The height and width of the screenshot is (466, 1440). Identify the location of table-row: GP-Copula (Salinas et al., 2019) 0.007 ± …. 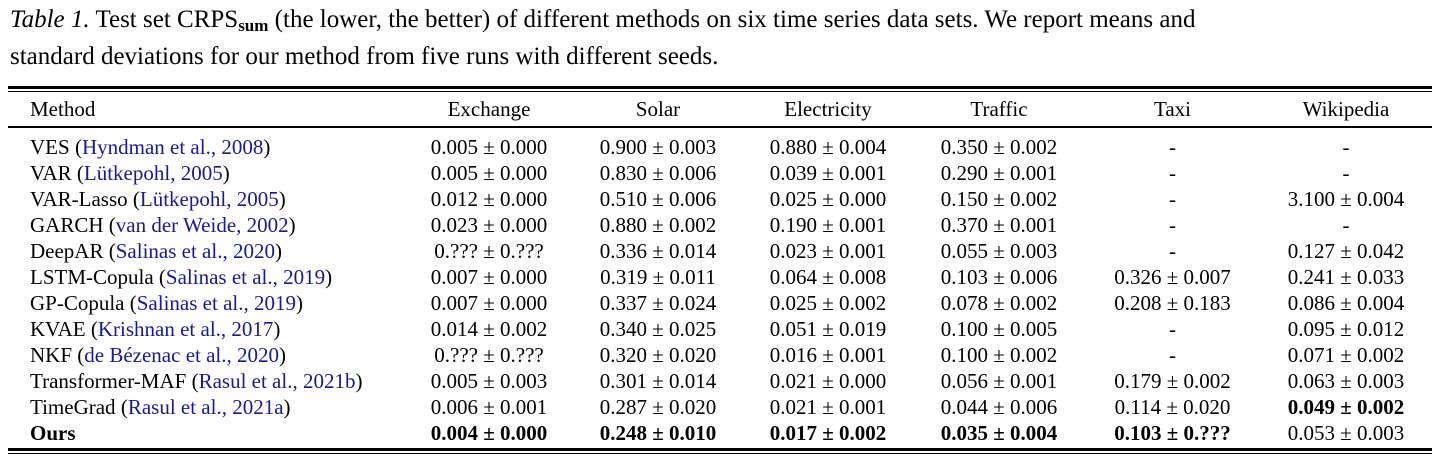
(720, 303).